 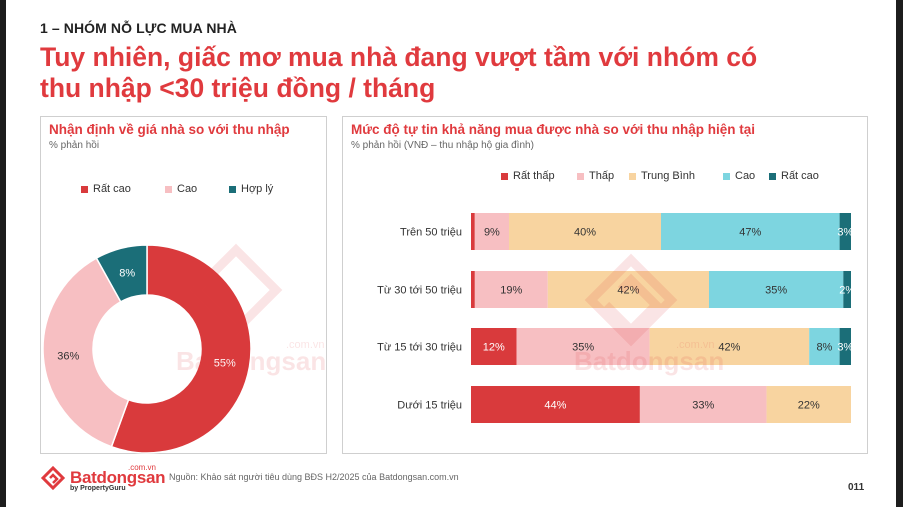 I want to click on legend-label: Thấp, so click(x=602, y=176).